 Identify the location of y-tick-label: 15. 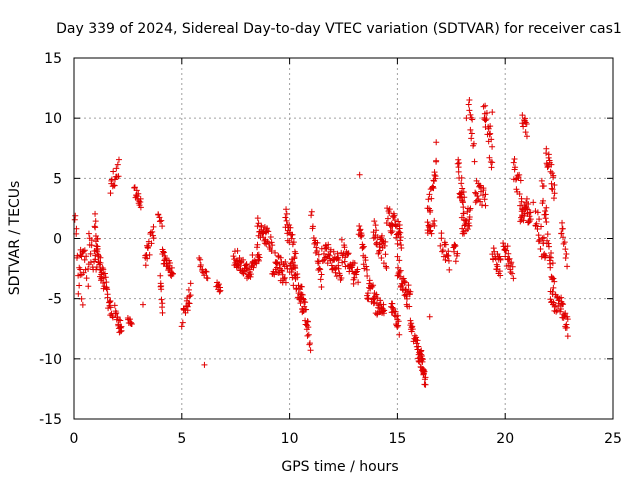
(53, 59).